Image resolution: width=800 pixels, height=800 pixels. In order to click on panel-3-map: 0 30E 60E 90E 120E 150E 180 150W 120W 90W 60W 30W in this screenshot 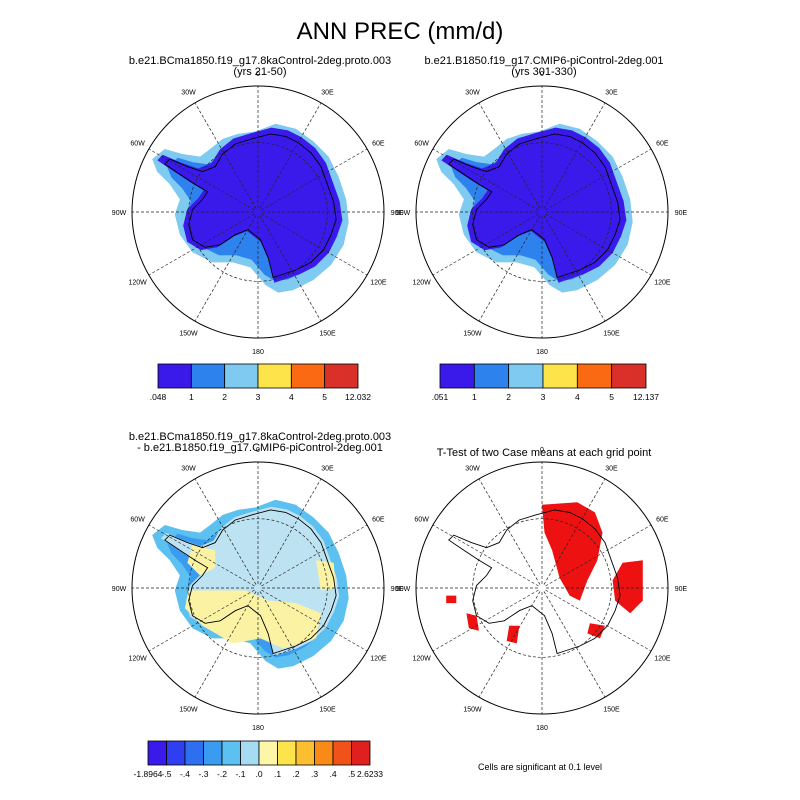, I will do `click(258, 589)`.